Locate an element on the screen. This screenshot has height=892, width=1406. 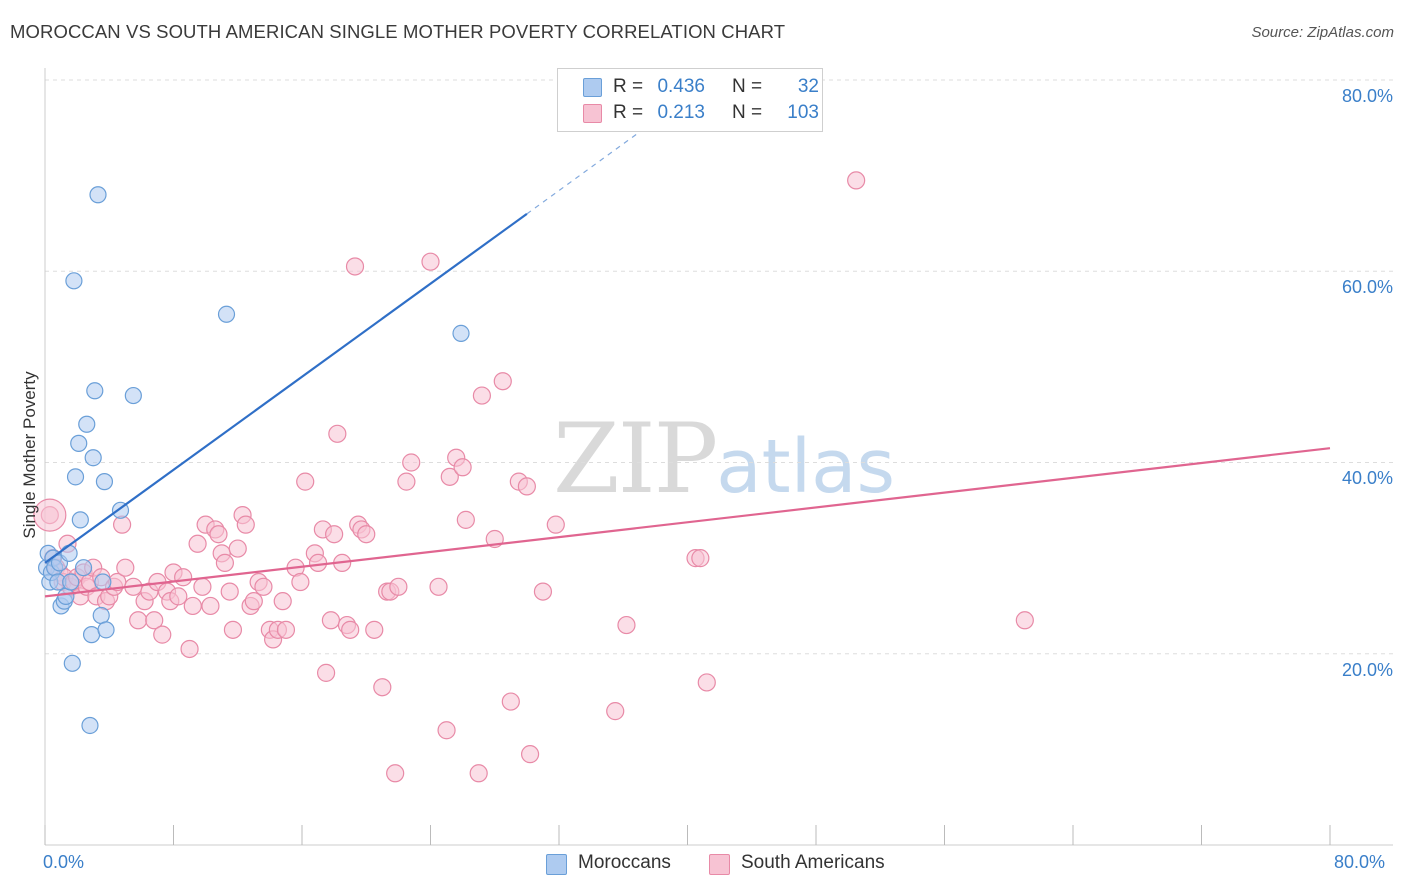
y-tick-label: 40.0% is located at coordinates (1367, 478).